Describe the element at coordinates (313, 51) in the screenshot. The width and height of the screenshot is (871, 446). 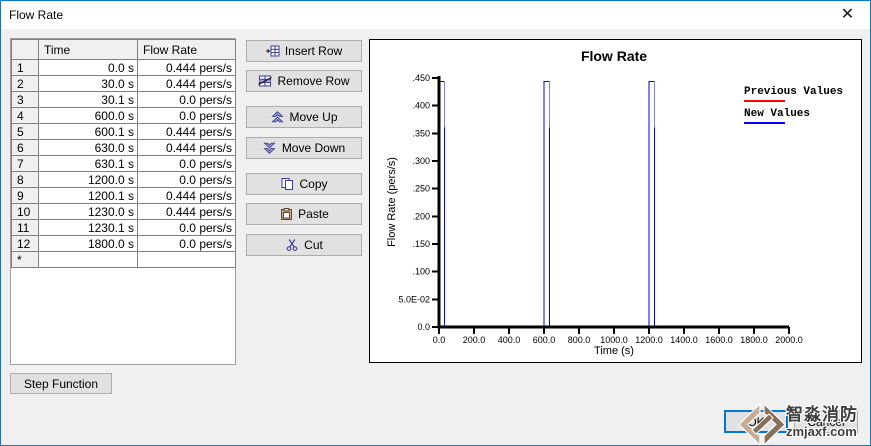
I see `button-label: Insert Row` at that location.